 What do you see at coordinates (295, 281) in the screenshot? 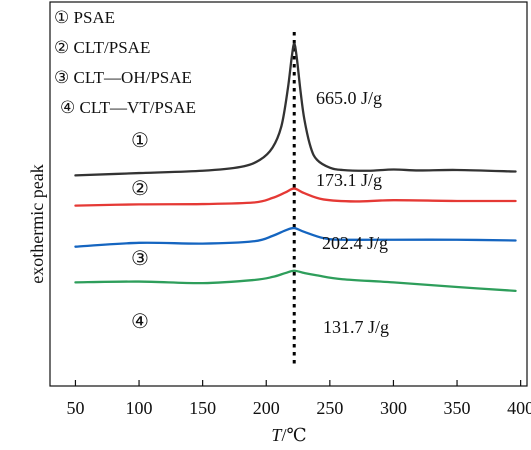
I see `series-line-clt-vt-psae` at bounding box center [295, 281].